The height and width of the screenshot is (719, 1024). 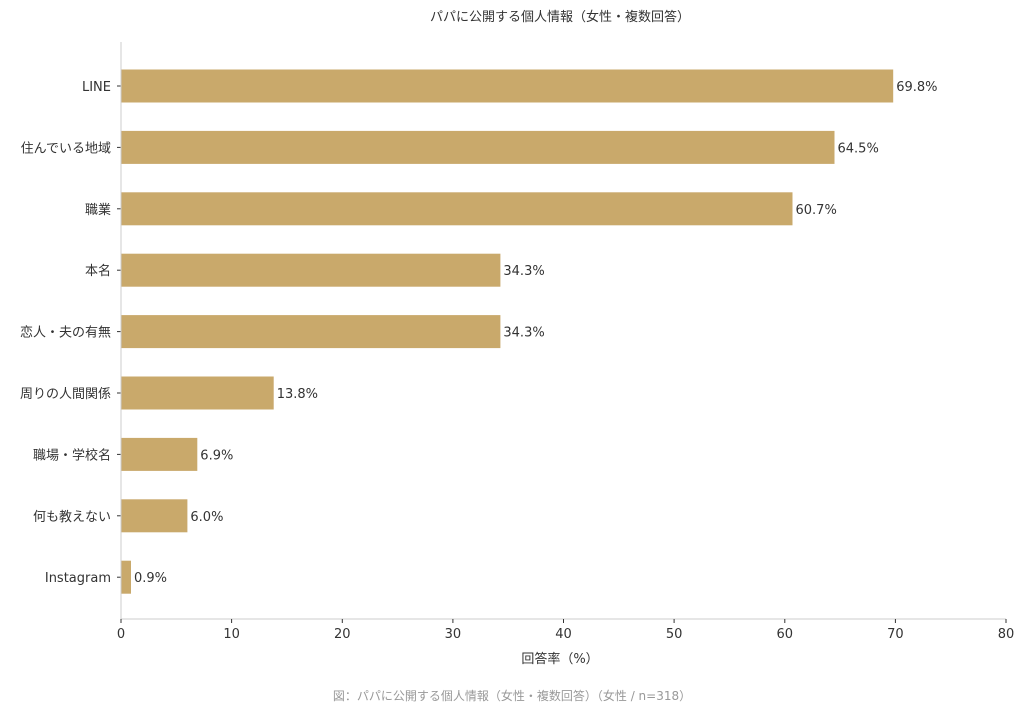 What do you see at coordinates (65, 333) in the screenshot?
I see `category-label: 恋人・夫の有無` at bounding box center [65, 333].